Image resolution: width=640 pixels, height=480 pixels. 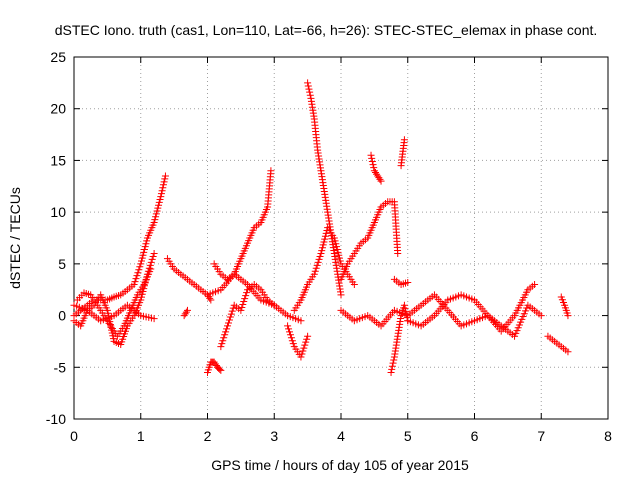 What do you see at coordinates (56, 419) in the screenshot?
I see `y-tick-label: -10` at bounding box center [56, 419].